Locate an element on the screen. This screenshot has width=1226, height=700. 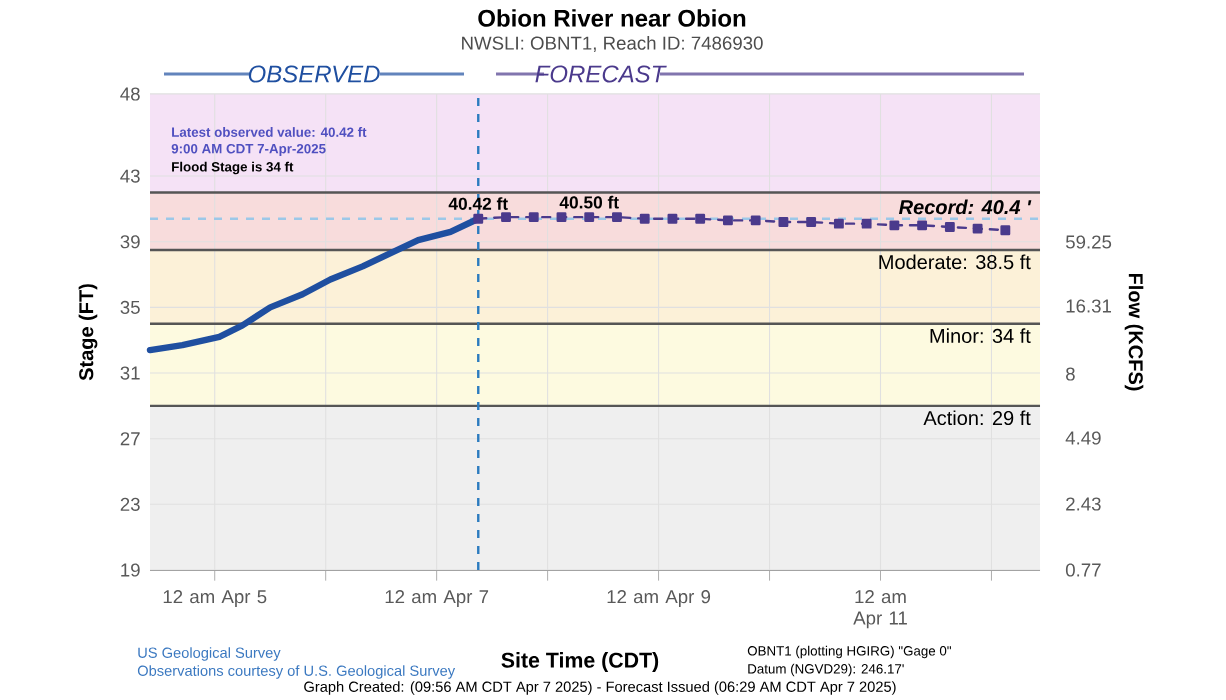
ref-line-label: Action: 29 ft is located at coordinates (977, 418).